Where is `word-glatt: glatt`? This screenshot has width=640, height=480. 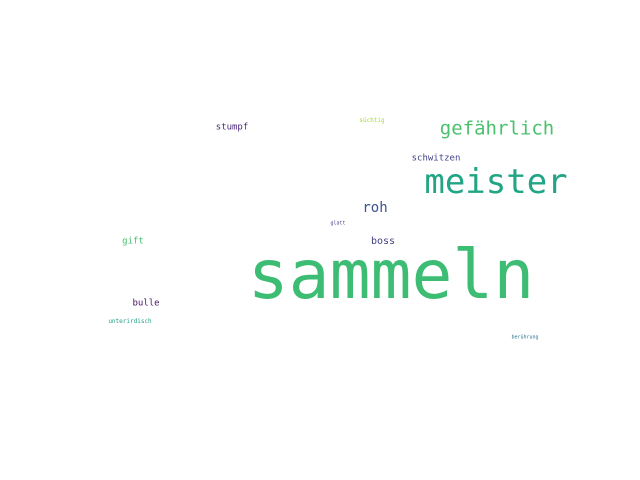 word-glatt: glatt is located at coordinates (338, 223).